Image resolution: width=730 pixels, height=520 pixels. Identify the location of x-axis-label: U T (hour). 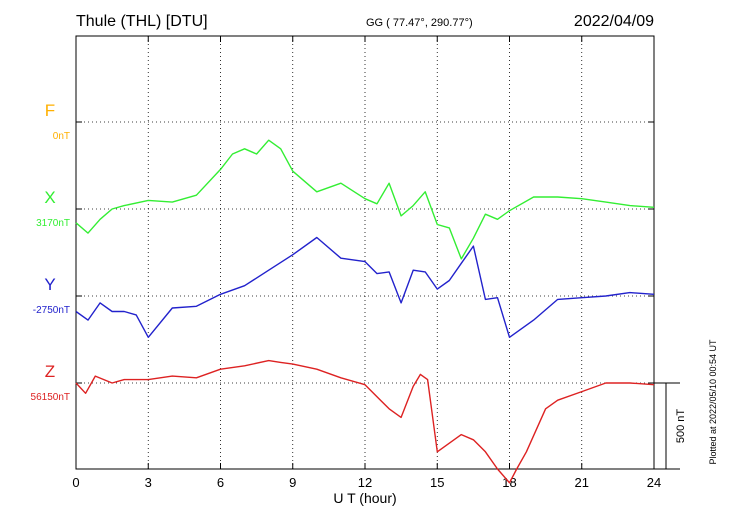
(364, 498).